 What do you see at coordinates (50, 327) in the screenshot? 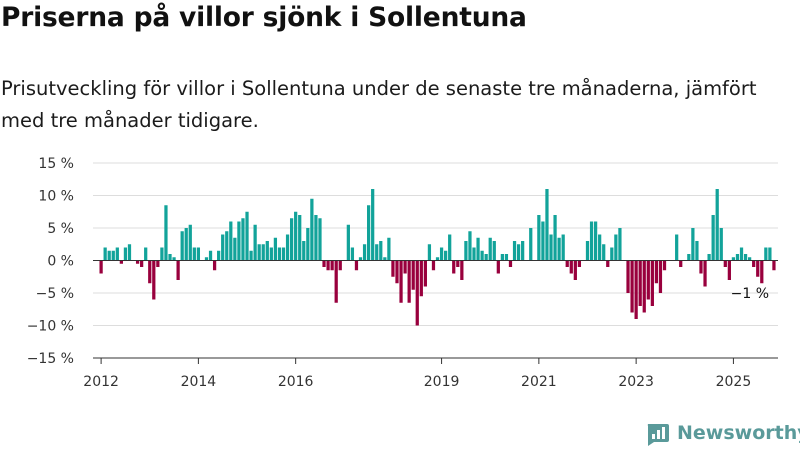
I see `y-tick-label: −10 %` at bounding box center [50, 327].